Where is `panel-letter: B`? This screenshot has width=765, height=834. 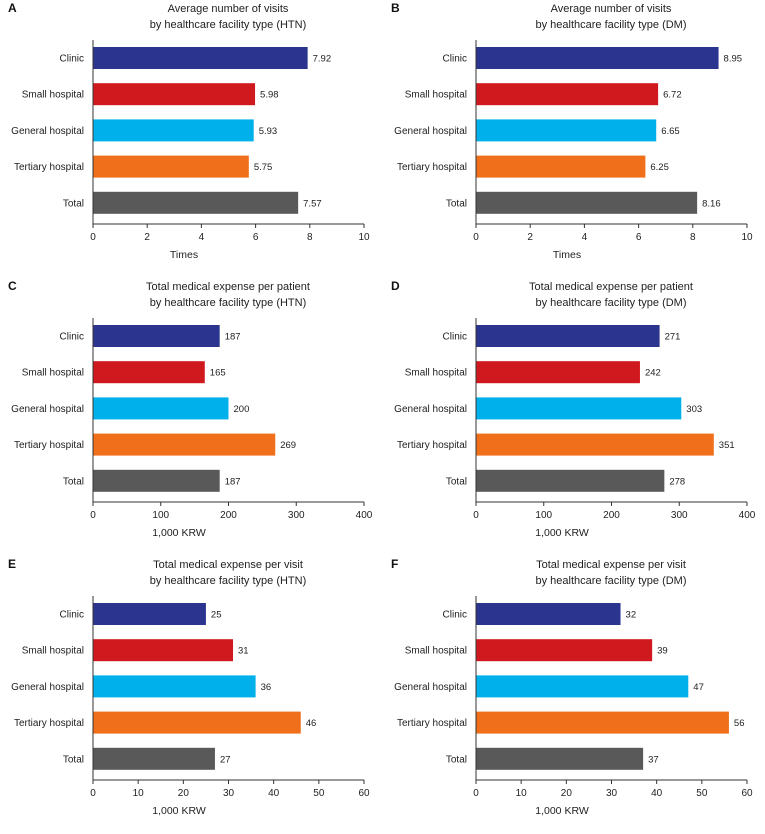 panel-letter: B is located at coordinates (395, 8).